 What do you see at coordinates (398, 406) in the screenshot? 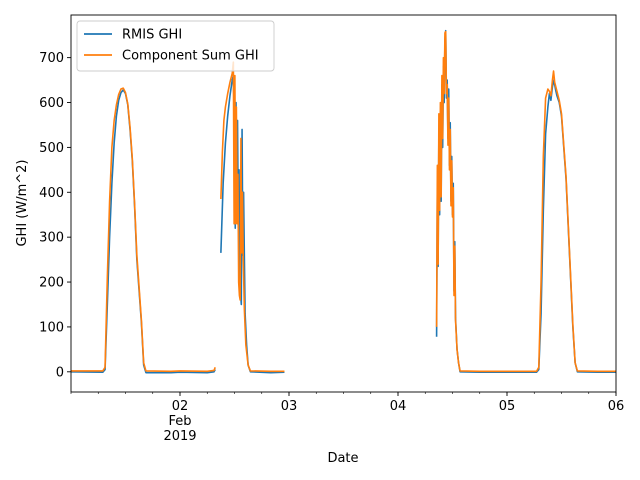
I see `x-tick-label: 04` at bounding box center [398, 406].